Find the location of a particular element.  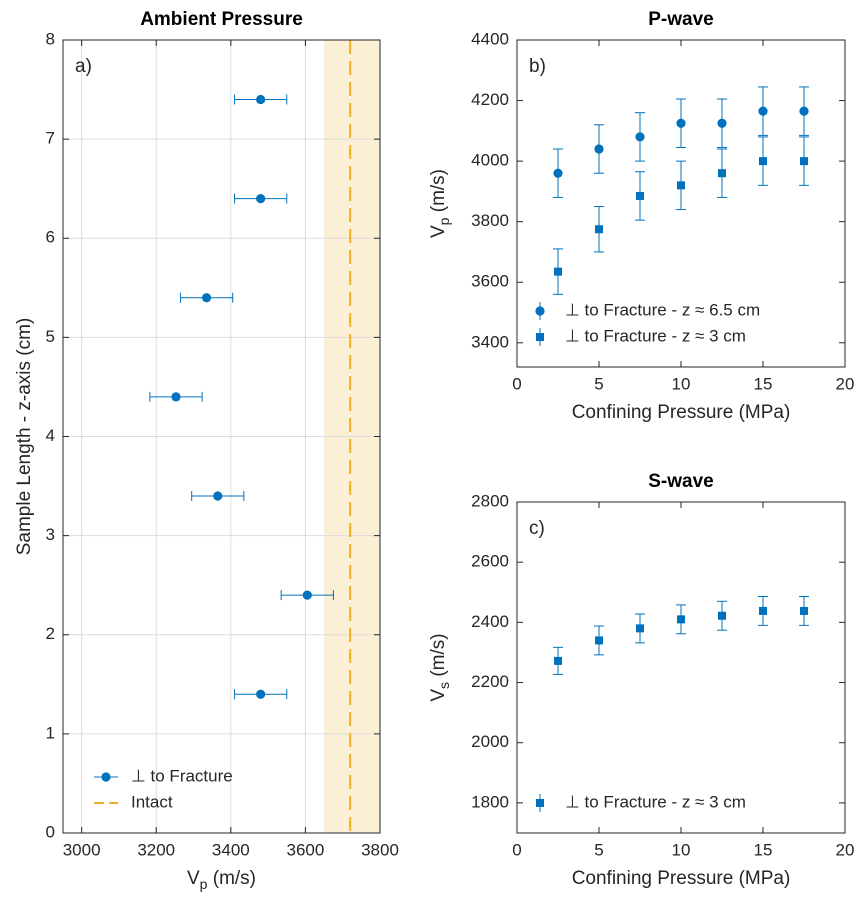

chart-title: Ambient Pressure is located at coordinates (221, 19).